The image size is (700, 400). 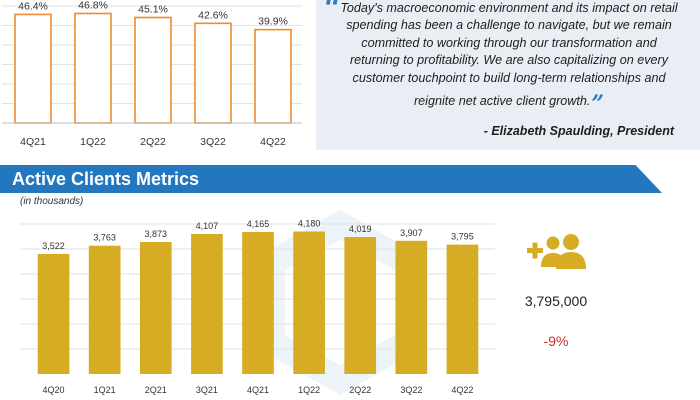 What do you see at coordinates (462, 237) in the screenshot?
I see `value-label: 3,795` at bounding box center [462, 237].